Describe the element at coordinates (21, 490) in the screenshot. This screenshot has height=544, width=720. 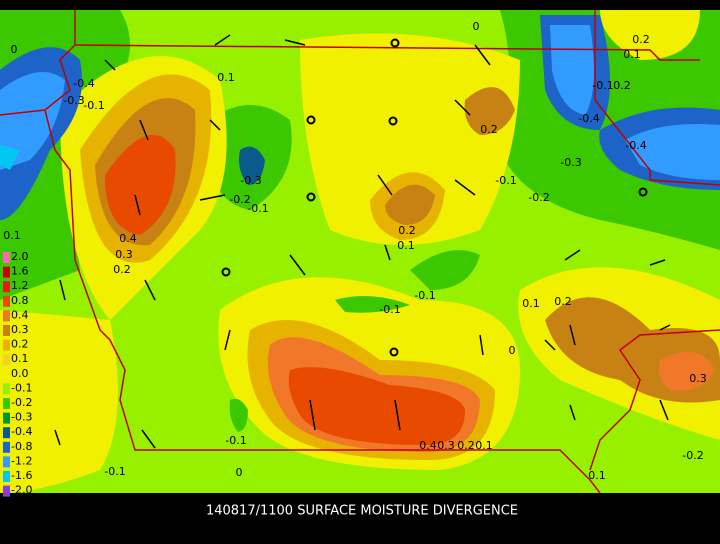
I see `legend-label: -2.0` at that location.